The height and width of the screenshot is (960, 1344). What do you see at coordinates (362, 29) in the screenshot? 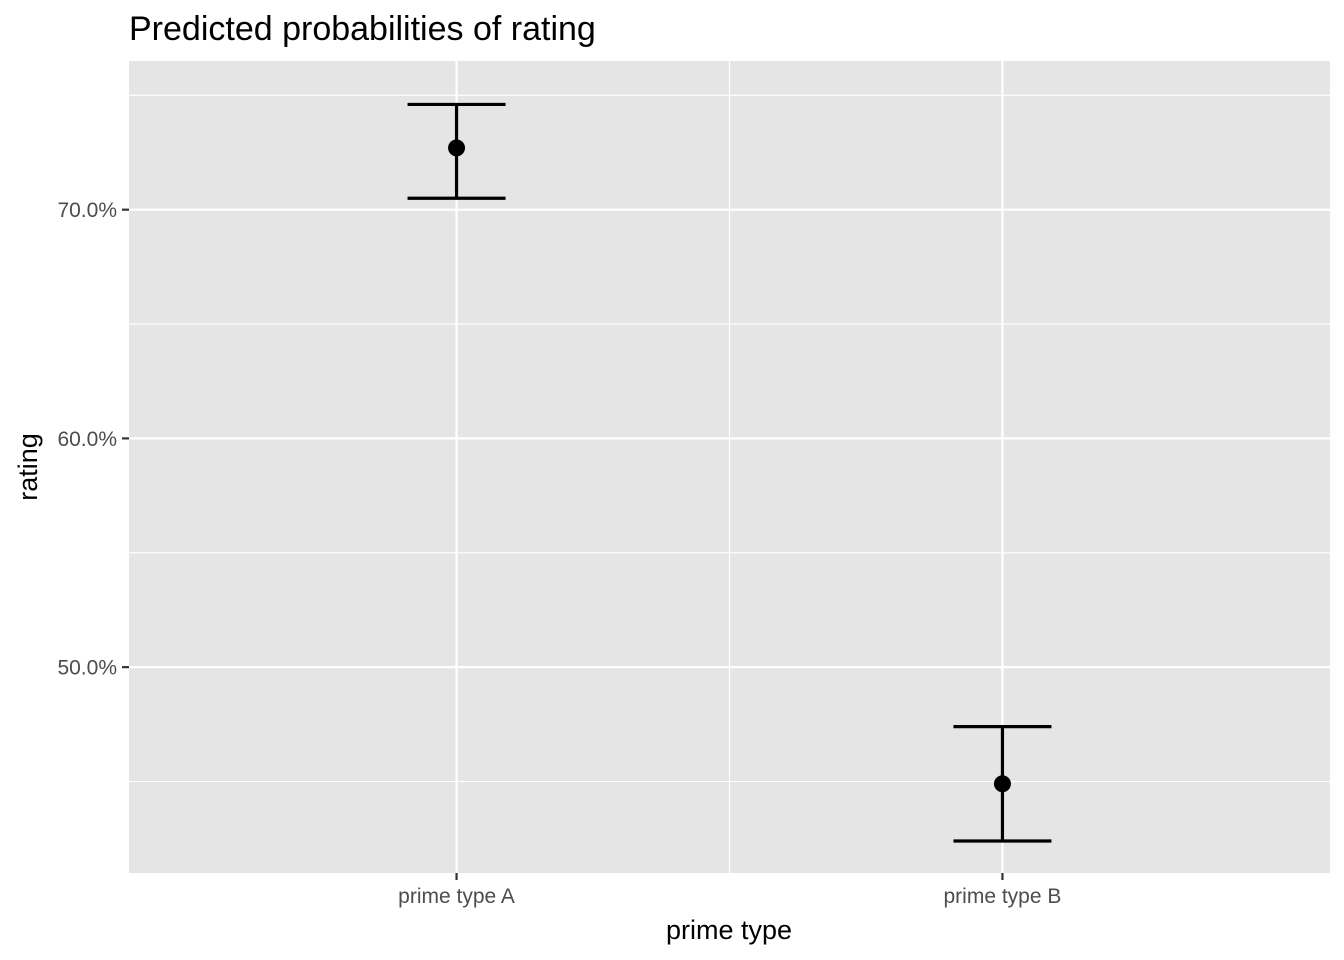
I see `chart-title: Predicted probabilities of rating` at bounding box center [362, 29].